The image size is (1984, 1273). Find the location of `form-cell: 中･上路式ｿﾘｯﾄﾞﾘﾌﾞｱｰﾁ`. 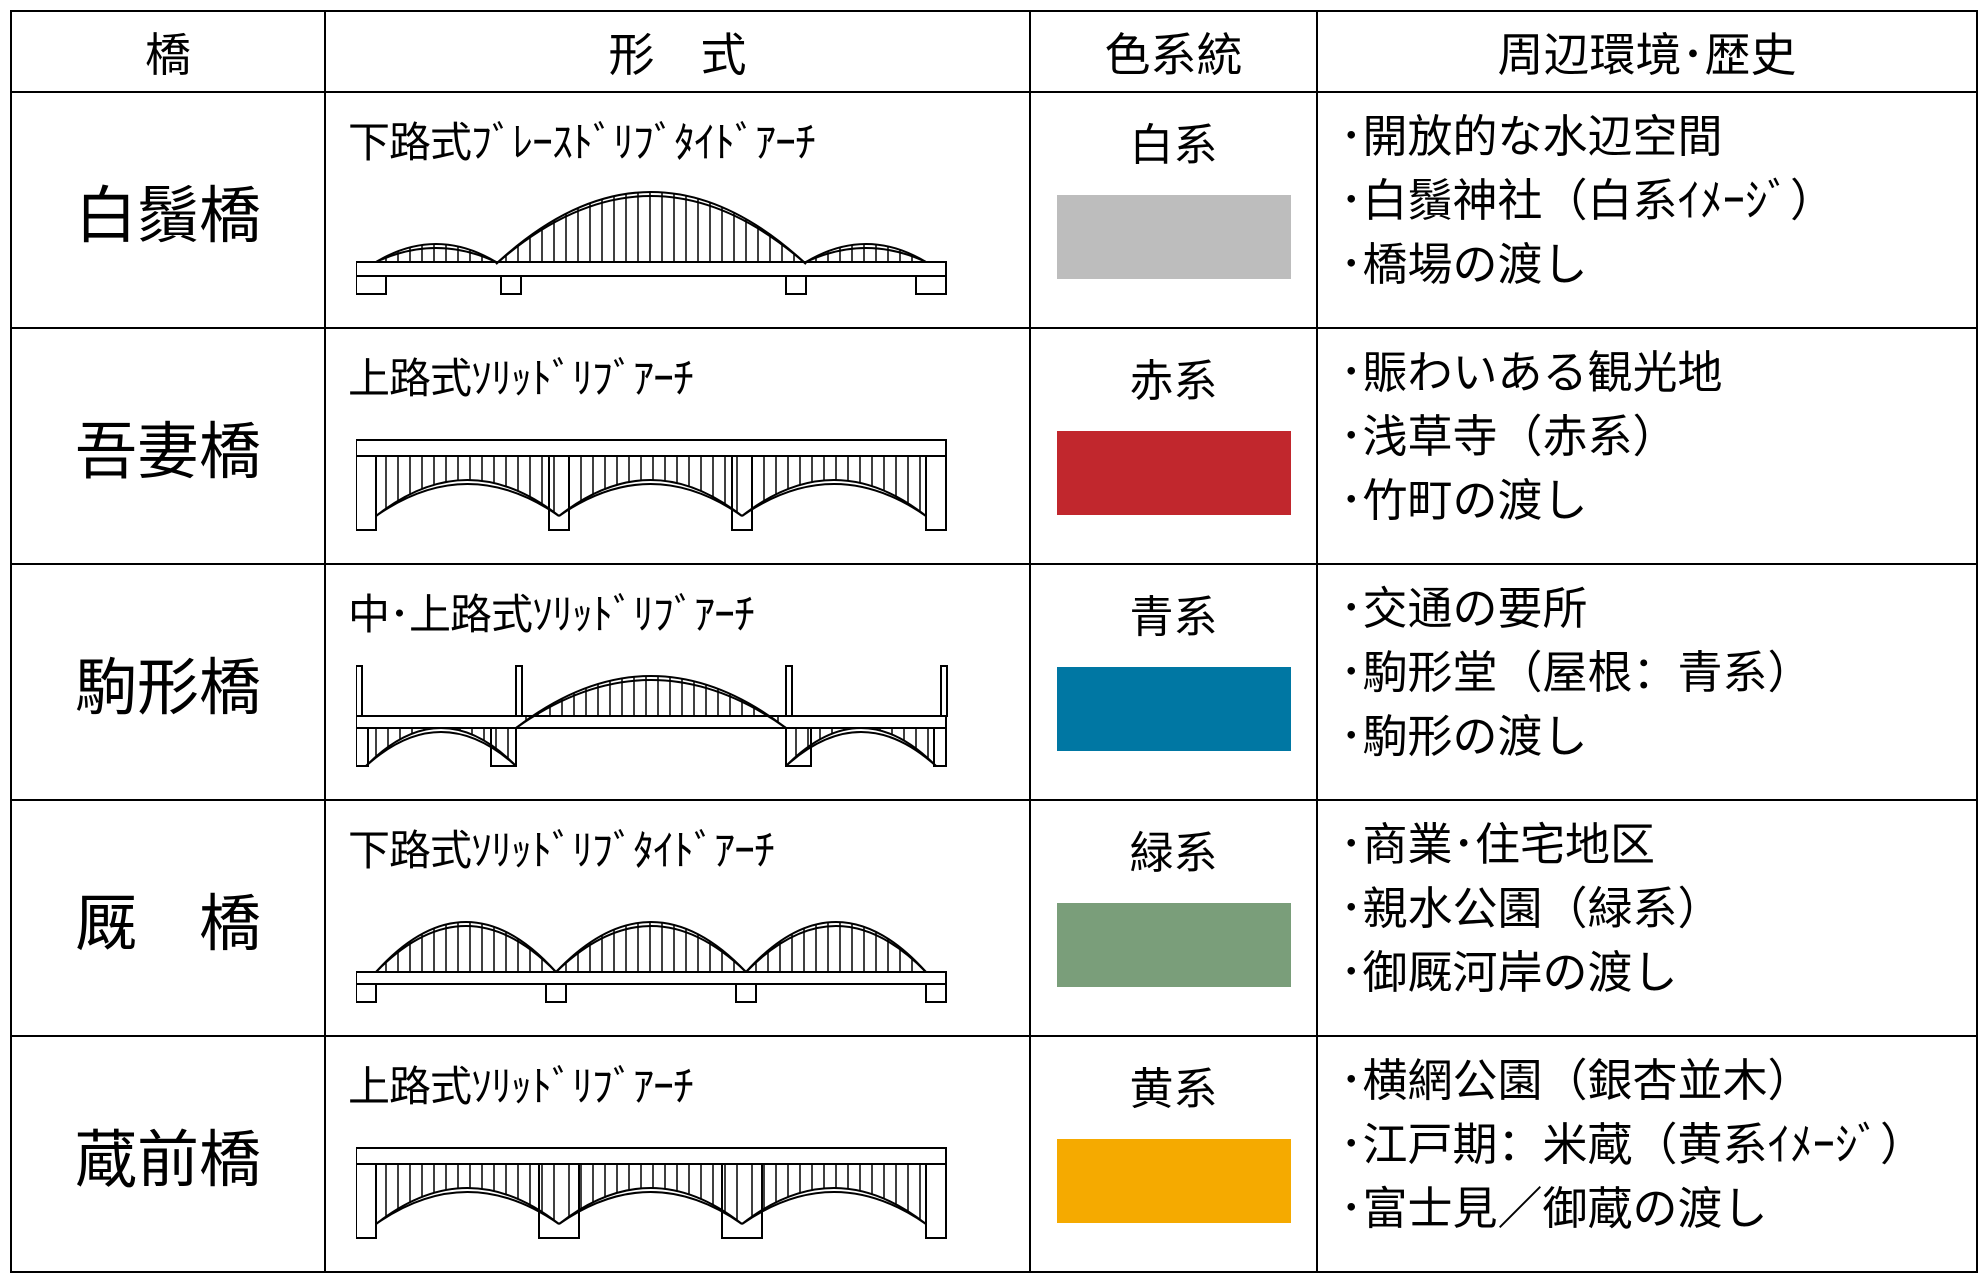

form-cell: 中･上路式ｿﾘｯﾄﾞﾘﾌﾞｱｰﾁ is located at coordinates (677, 682).